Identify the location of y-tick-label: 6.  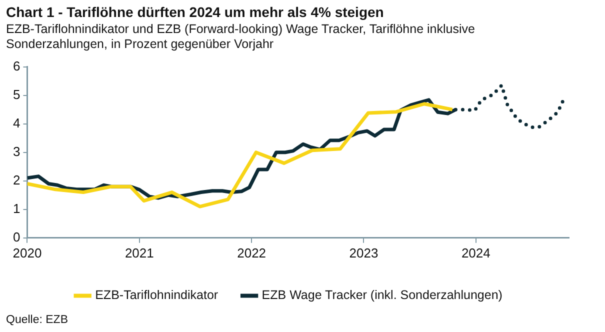
(16, 66).